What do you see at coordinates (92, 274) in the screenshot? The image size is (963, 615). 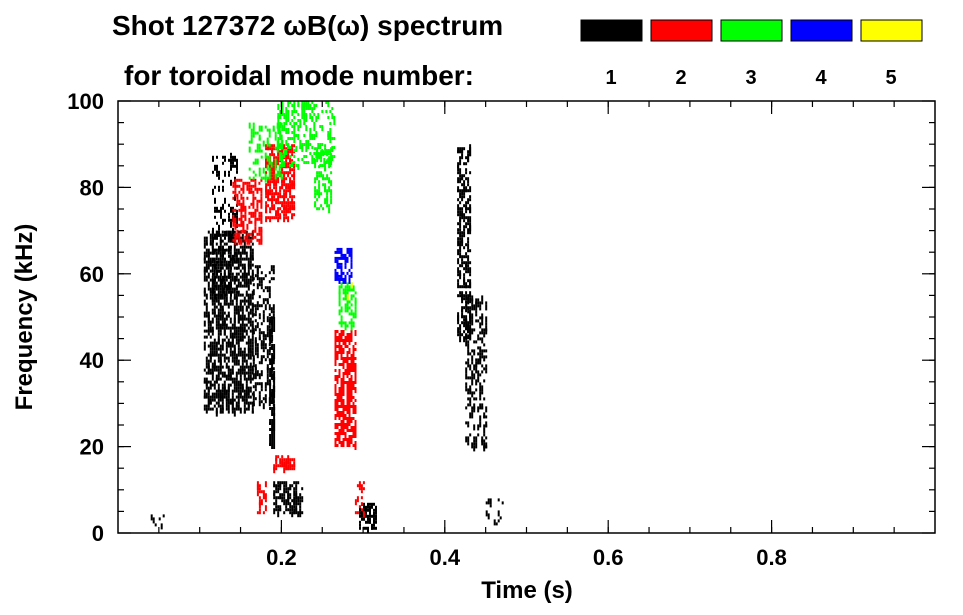 I see `y-tick-label: 60` at bounding box center [92, 274].